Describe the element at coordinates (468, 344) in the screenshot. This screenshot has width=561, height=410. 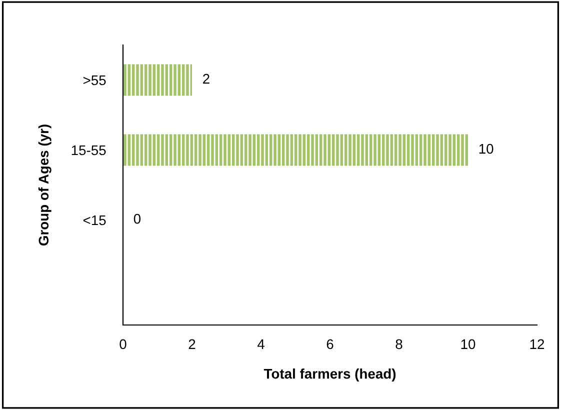
I see `x-tick-label: 10` at that location.